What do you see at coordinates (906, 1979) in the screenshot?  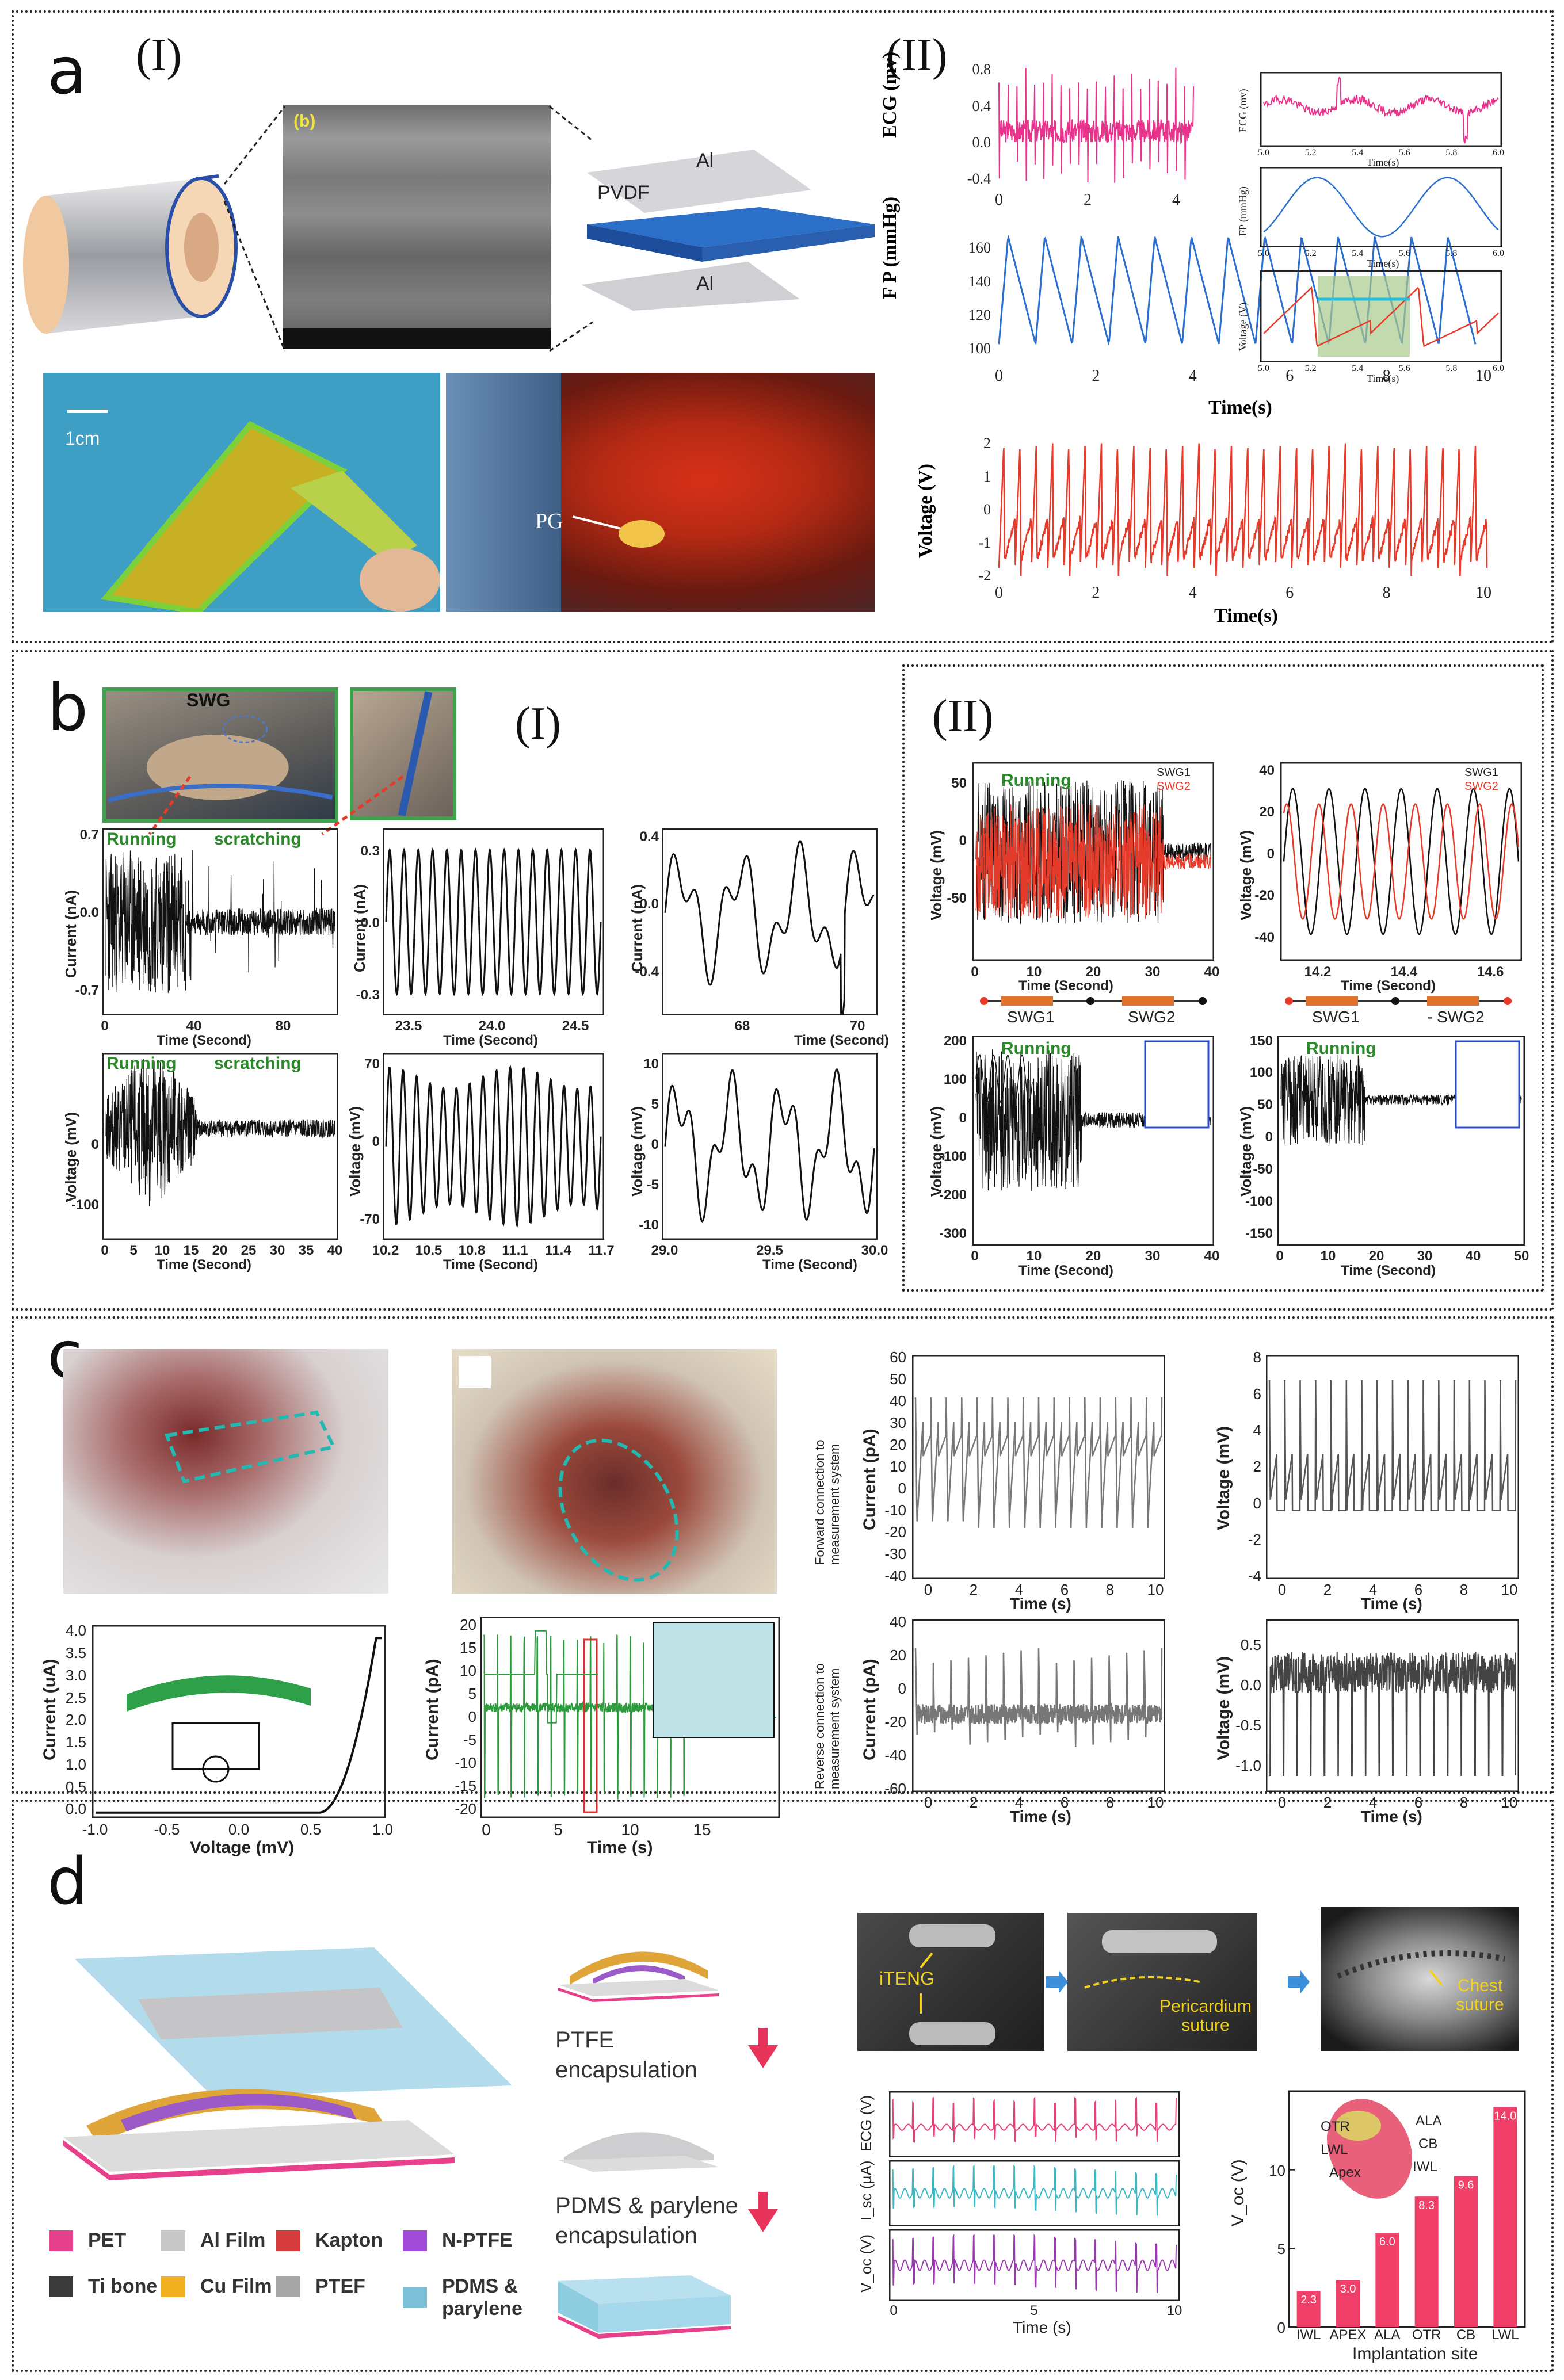 I see `d-iteng-label: iTENG` at bounding box center [906, 1979].